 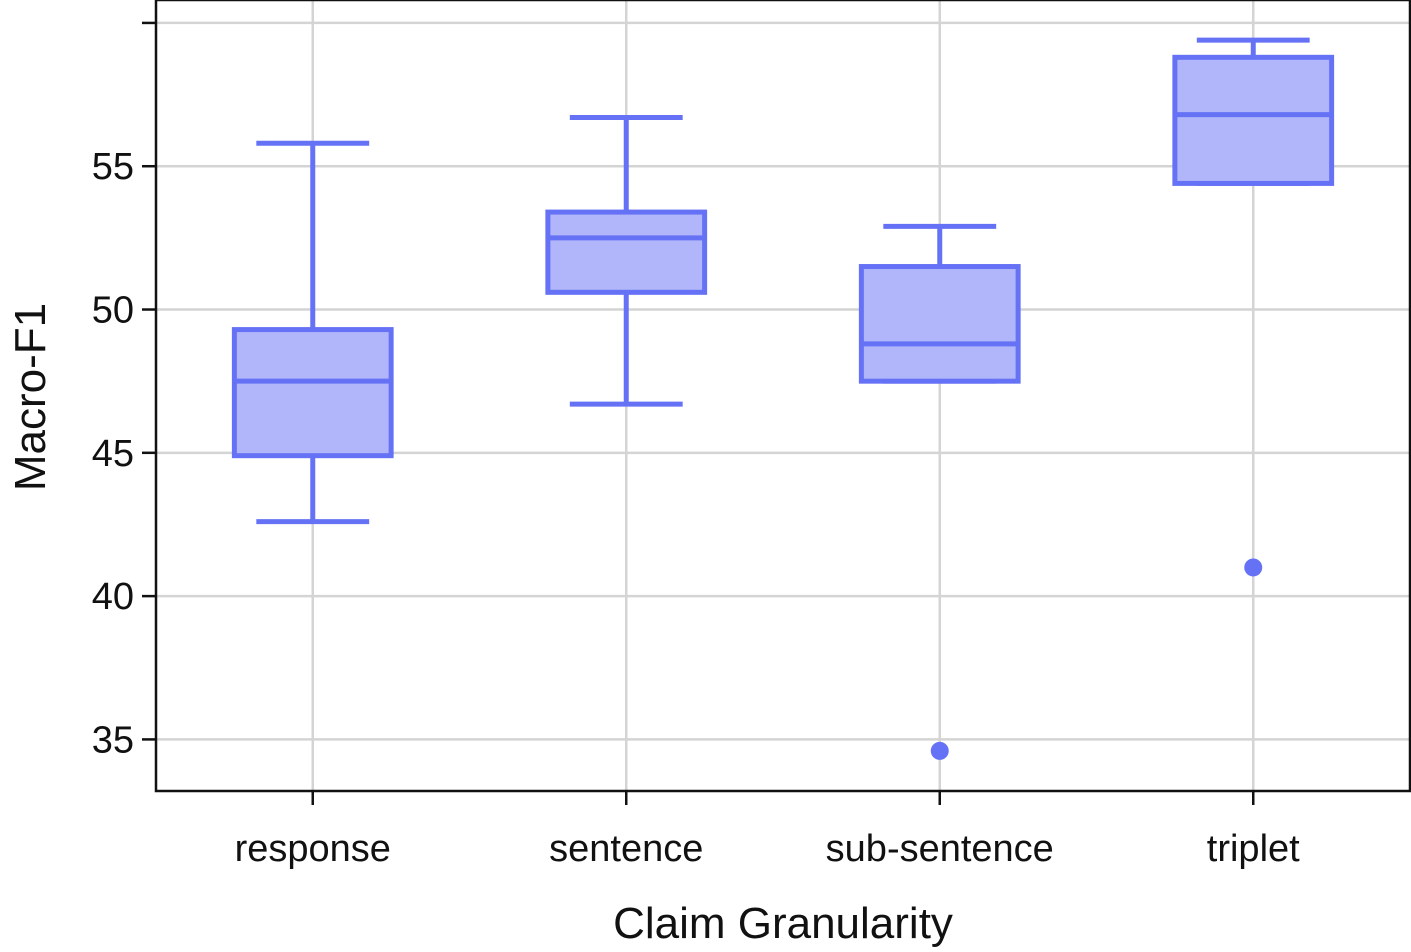 What do you see at coordinates (783, 923) in the screenshot?
I see `x-axis-title: Claim Granularity` at bounding box center [783, 923].